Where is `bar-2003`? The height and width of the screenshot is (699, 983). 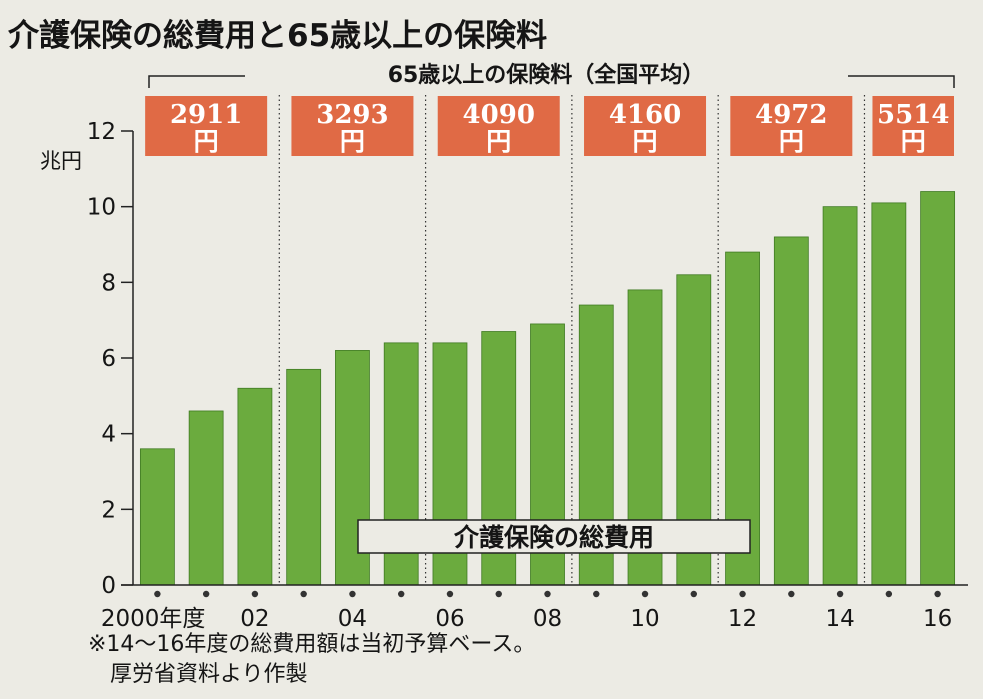
bar-2003 is located at coordinates (304, 477).